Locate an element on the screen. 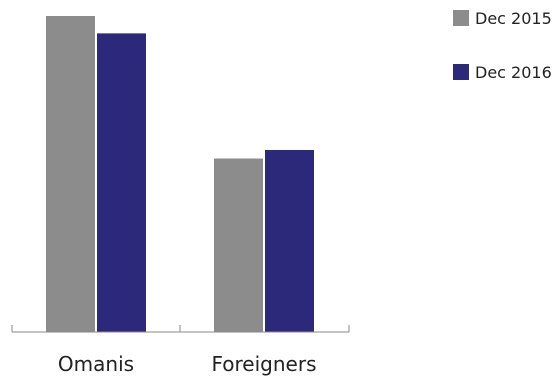 This screenshot has height=378, width=559. x-axis is located at coordinates (180, 329).